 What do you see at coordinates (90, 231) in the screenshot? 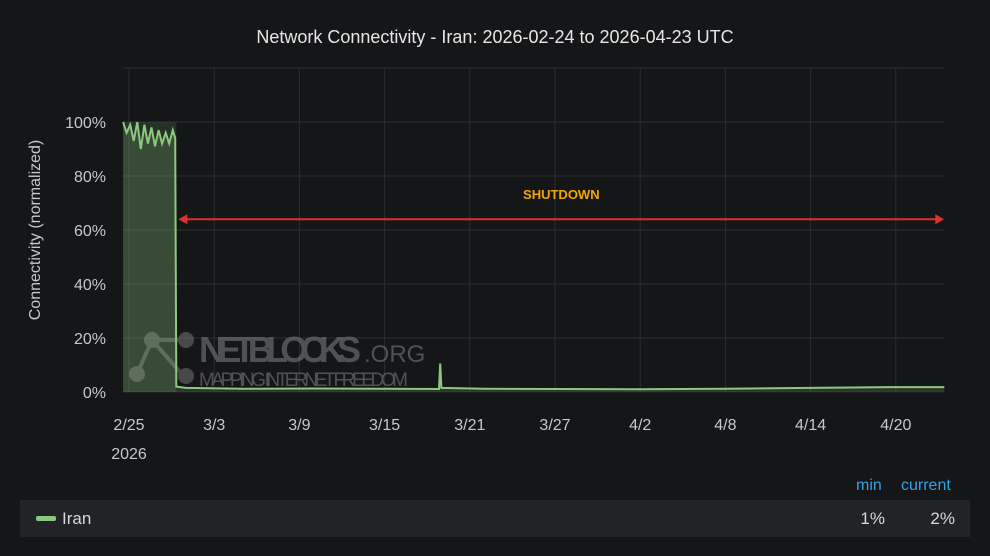
I see `y-tick-label: 60%` at bounding box center [90, 231].